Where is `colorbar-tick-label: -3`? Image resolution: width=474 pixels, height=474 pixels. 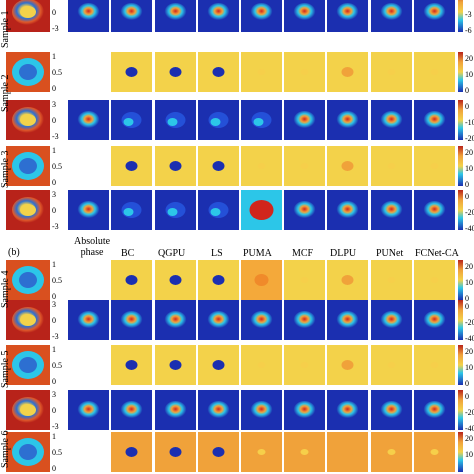 colorbar-tick-label: -3 is located at coordinates (468, 14).